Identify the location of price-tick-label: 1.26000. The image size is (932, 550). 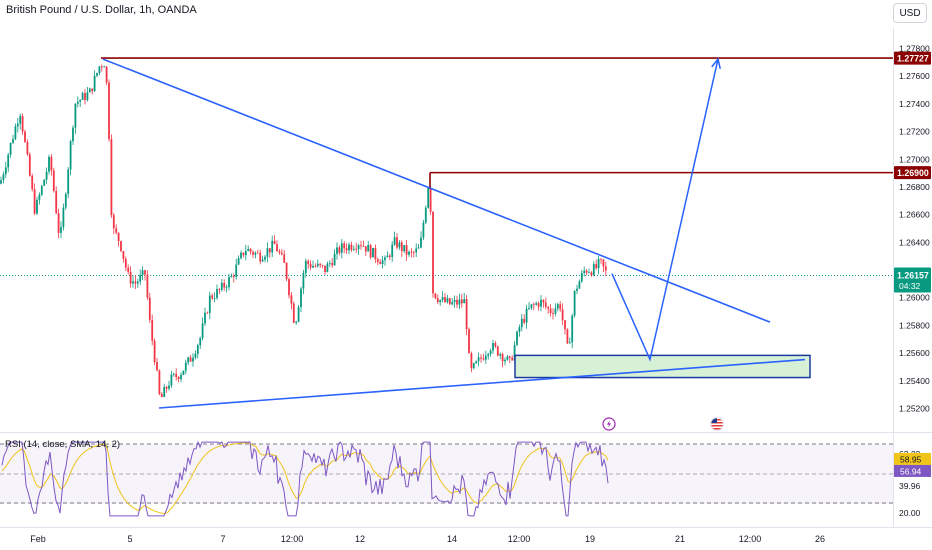
(914, 298).